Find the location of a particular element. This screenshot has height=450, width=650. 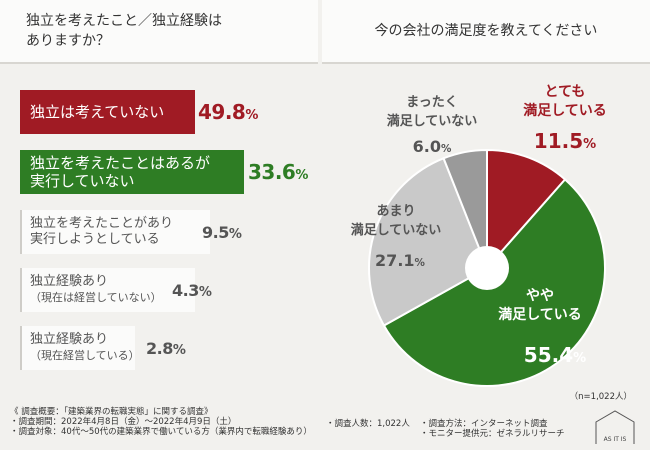

bar-label: 独立経験あり （現在経営している） is located at coordinates (80, 348).